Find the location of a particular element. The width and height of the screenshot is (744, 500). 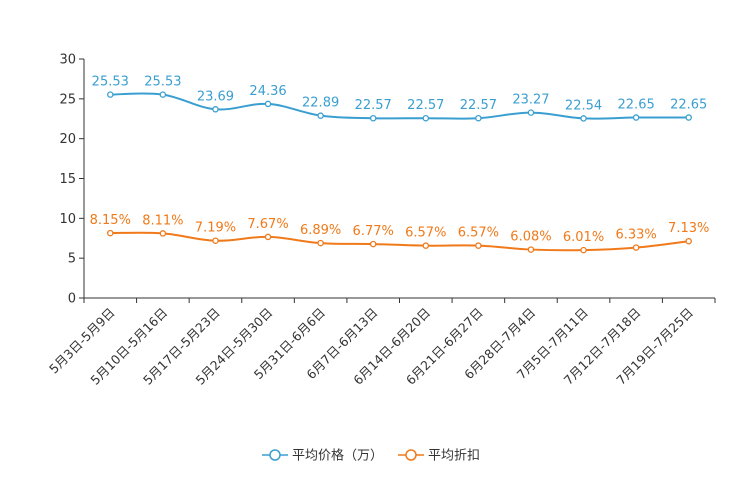

data-label: 8.15% is located at coordinates (110, 220).